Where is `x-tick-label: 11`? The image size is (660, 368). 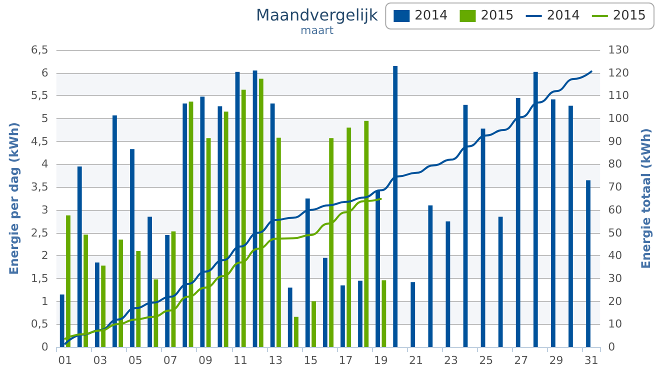
x-tick-label: 11 is located at coordinates (241, 360).